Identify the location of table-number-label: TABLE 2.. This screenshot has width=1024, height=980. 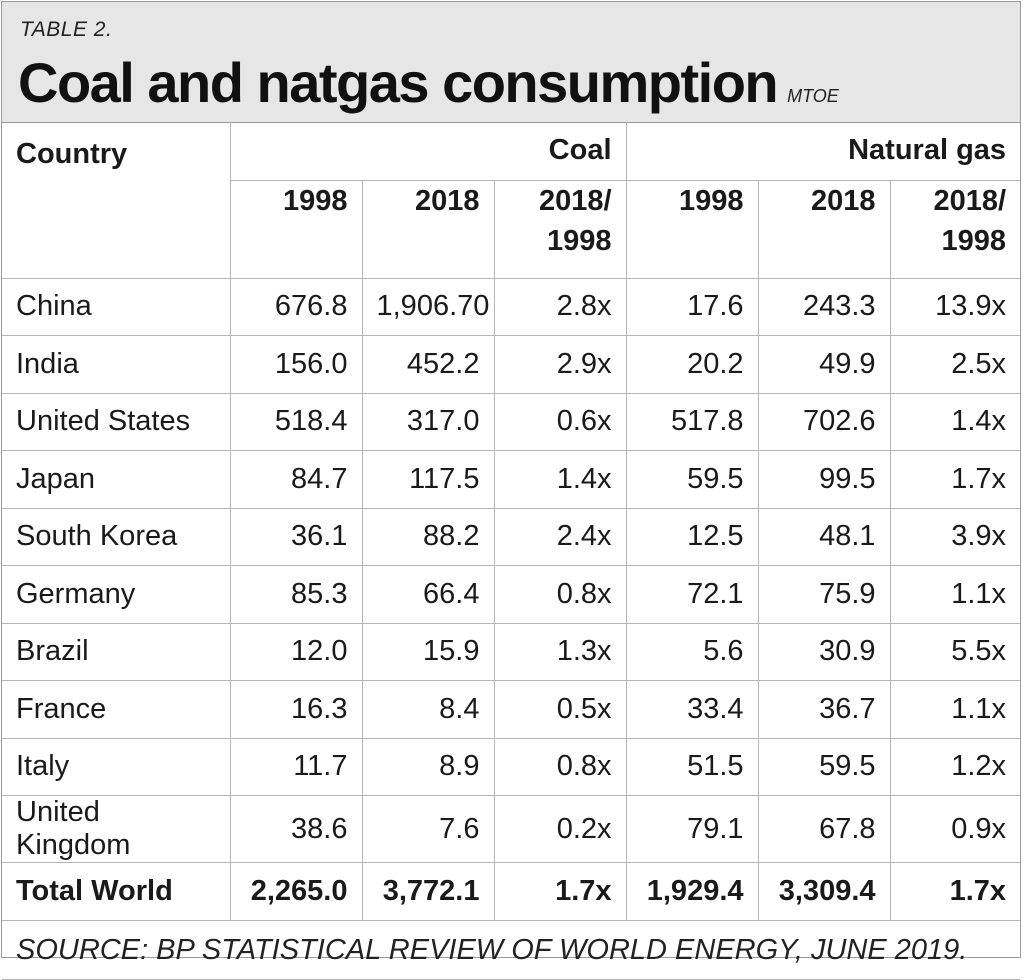
(66, 29).